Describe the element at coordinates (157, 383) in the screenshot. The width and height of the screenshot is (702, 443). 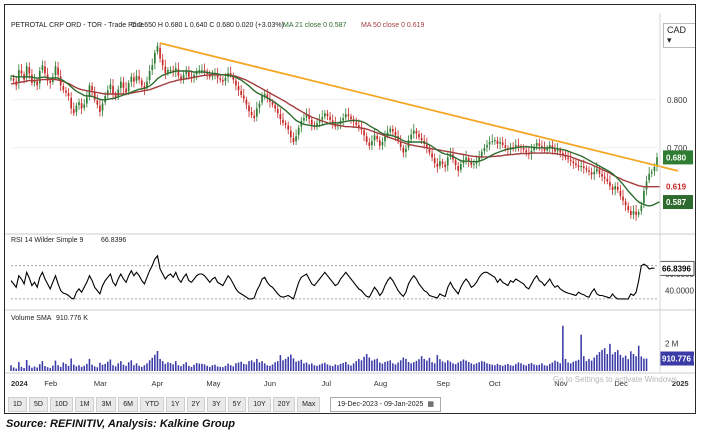
I see `x-tick-label: Apr` at that location.